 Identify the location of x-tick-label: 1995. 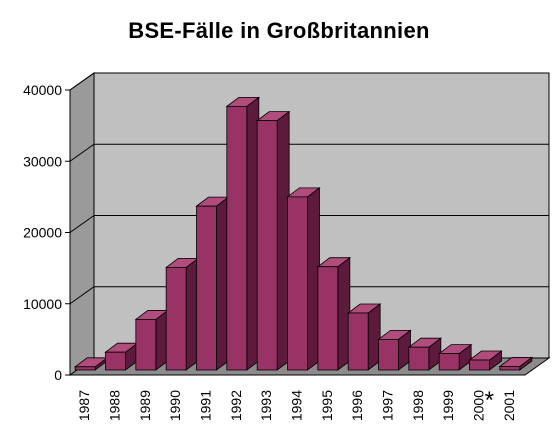
(327, 405).